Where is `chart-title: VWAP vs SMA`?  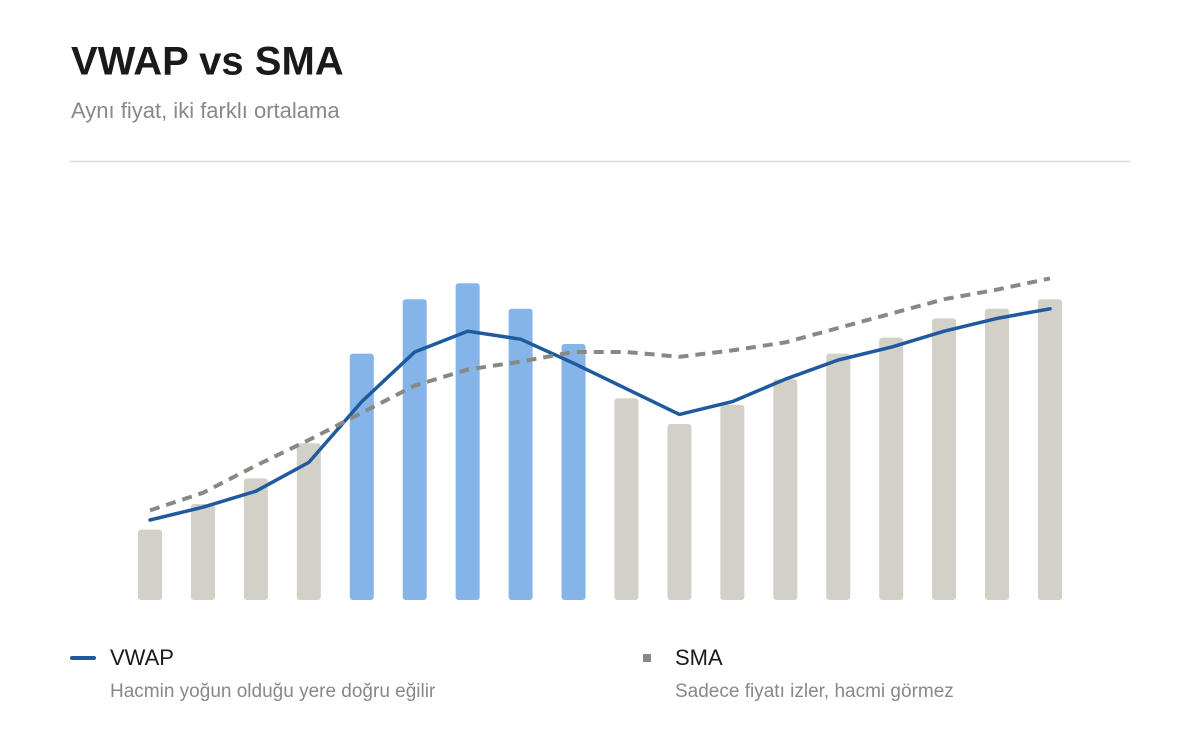 chart-title: VWAP vs SMA is located at coordinates (207, 62).